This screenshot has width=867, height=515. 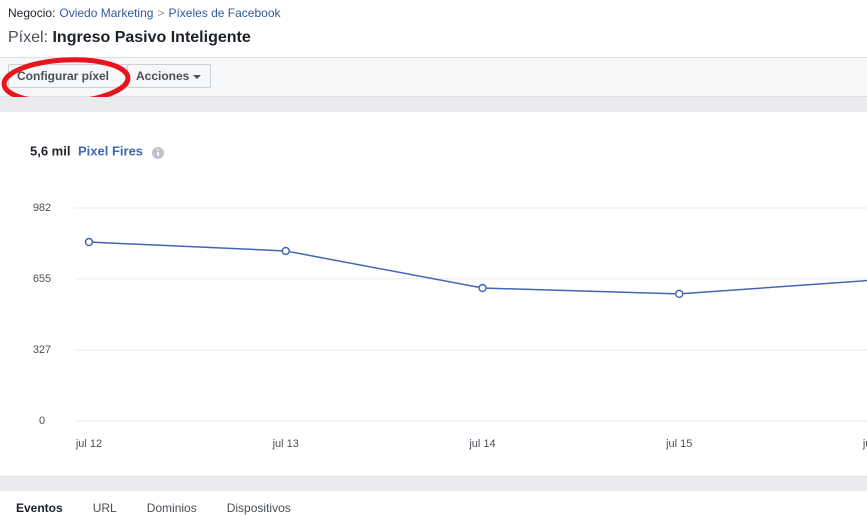 I want to click on y-tick-label: 327, so click(x=42, y=350).